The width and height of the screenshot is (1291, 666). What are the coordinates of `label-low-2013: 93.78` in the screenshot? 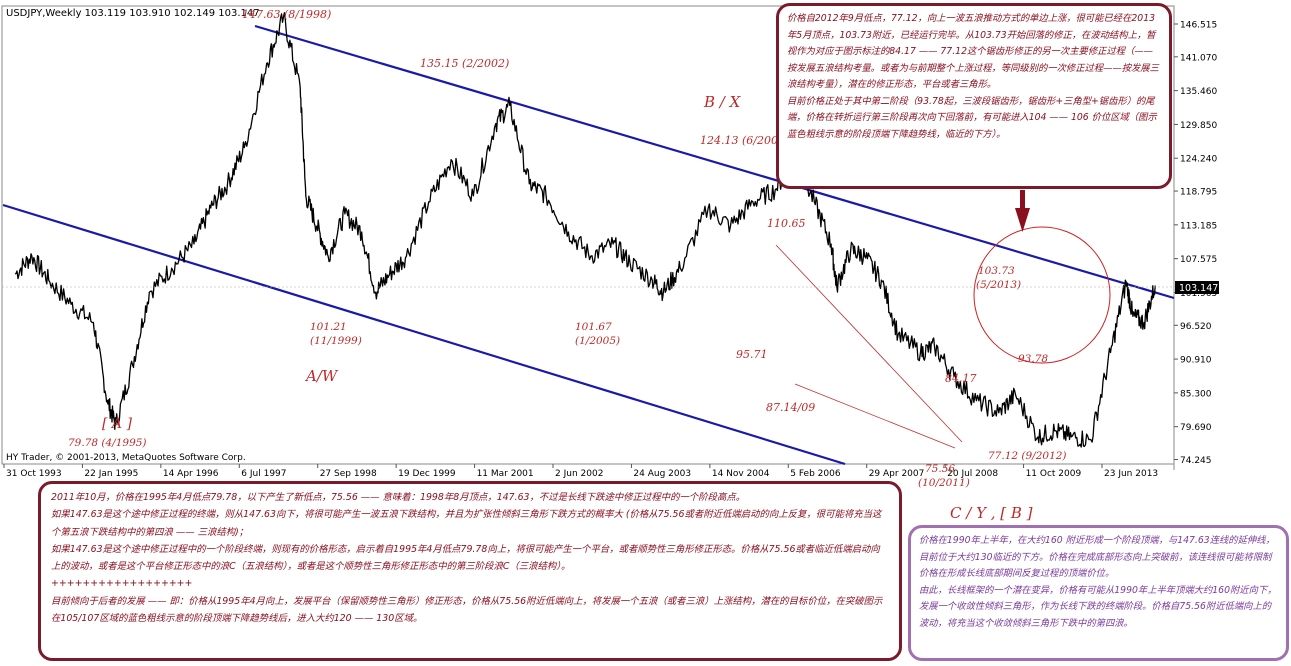 It's located at (1033, 359).